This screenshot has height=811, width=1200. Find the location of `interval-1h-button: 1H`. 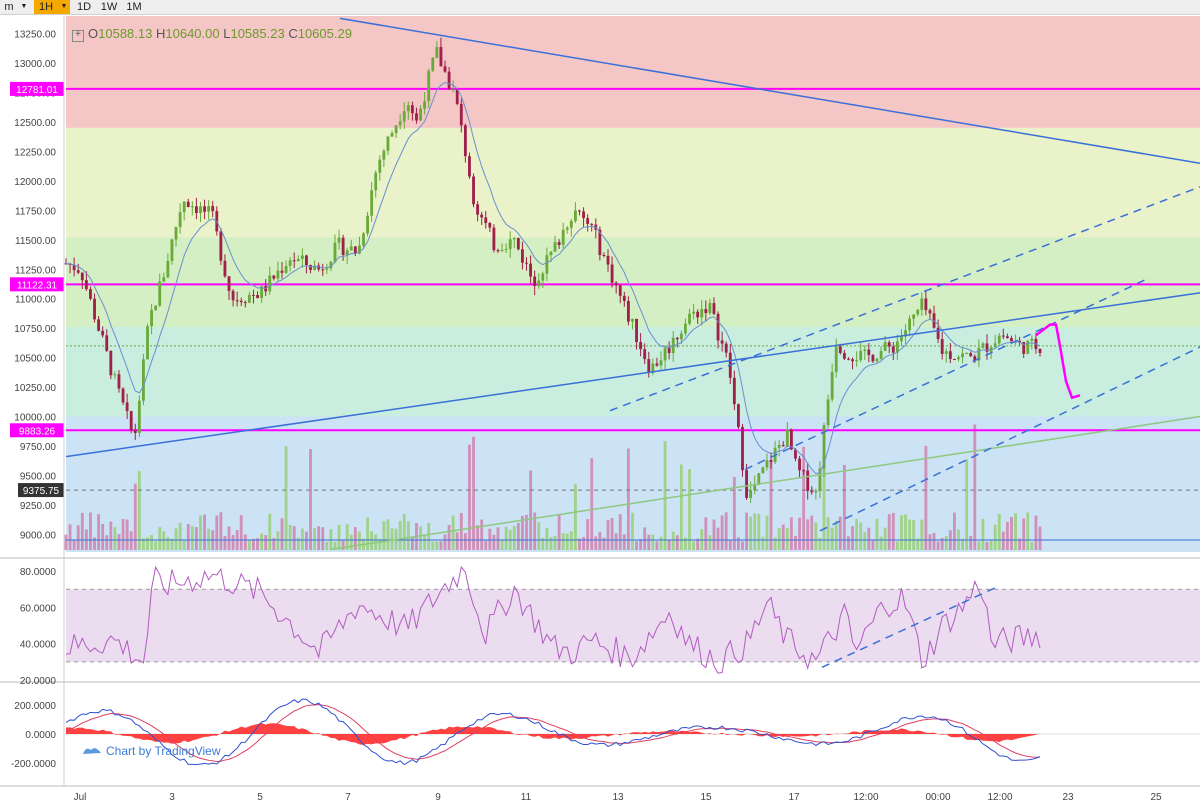

interval-1h-button: 1H is located at coordinates (46, 7).